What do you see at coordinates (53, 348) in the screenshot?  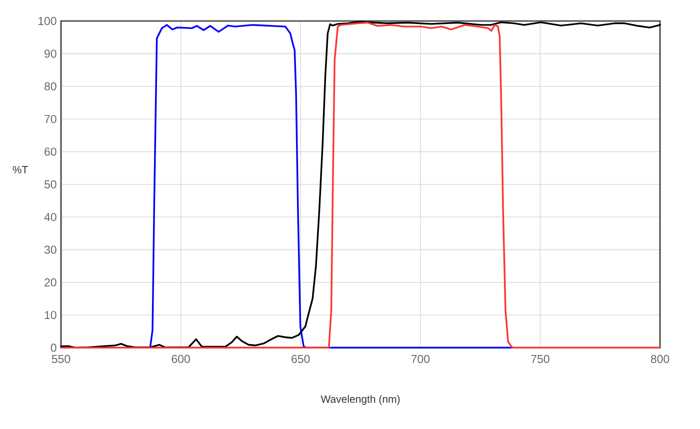 I see `y-tick-label: 0` at bounding box center [53, 348].